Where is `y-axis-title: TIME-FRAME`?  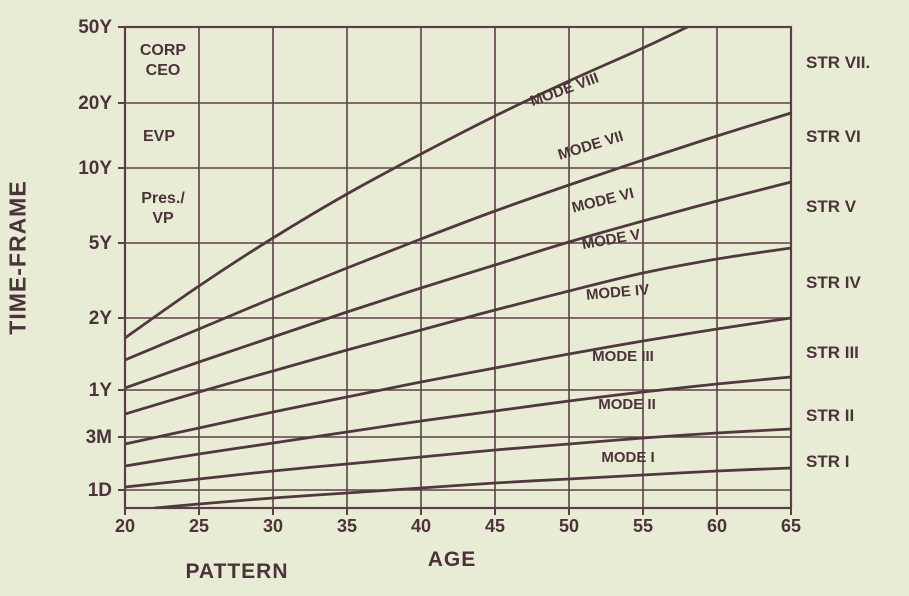 y-axis-title: TIME-FRAME is located at coordinates (17, 257).